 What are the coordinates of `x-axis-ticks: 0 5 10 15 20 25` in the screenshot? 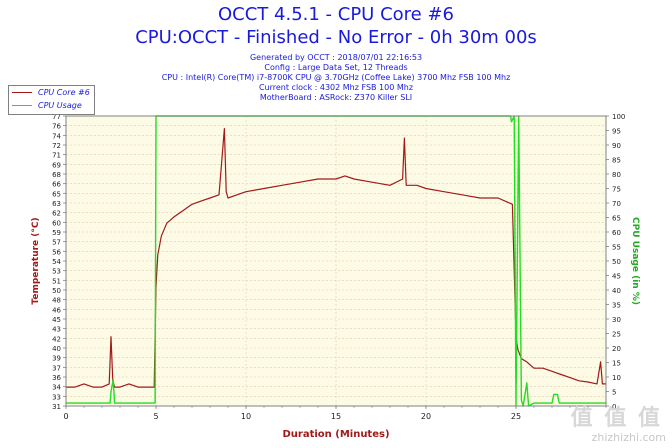 It's located at (335, 413).